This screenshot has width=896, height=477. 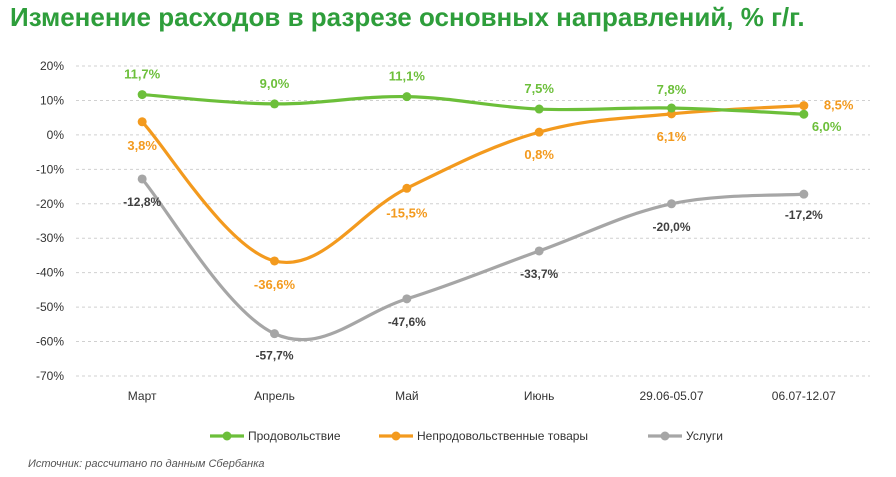 What do you see at coordinates (142, 396) in the screenshot?
I see `x-tick-label: Март` at bounding box center [142, 396].